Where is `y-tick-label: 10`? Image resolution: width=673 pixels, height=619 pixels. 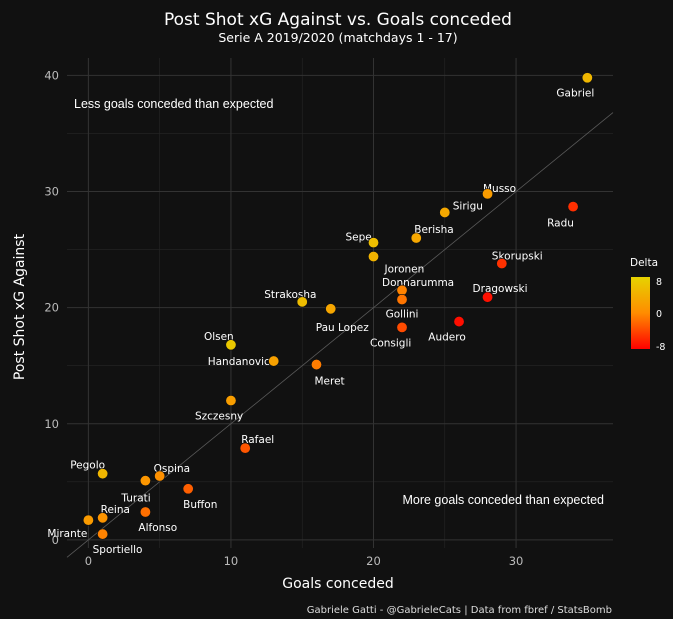
y-tick-label: 10 is located at coordinates (51, 424).